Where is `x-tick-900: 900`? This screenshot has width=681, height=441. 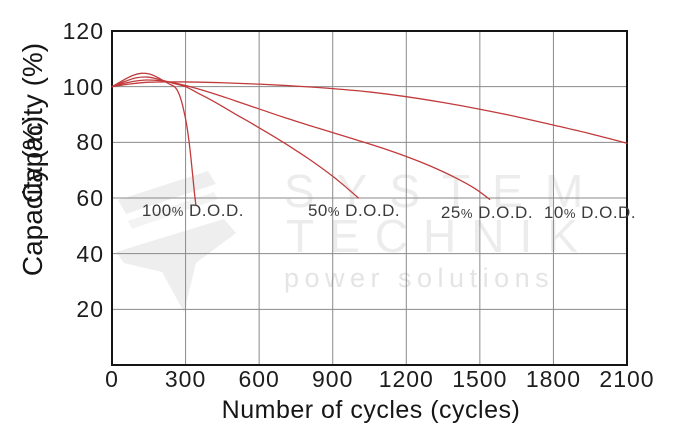
x-tick-900: 900 is located at coordinates (333, 379).